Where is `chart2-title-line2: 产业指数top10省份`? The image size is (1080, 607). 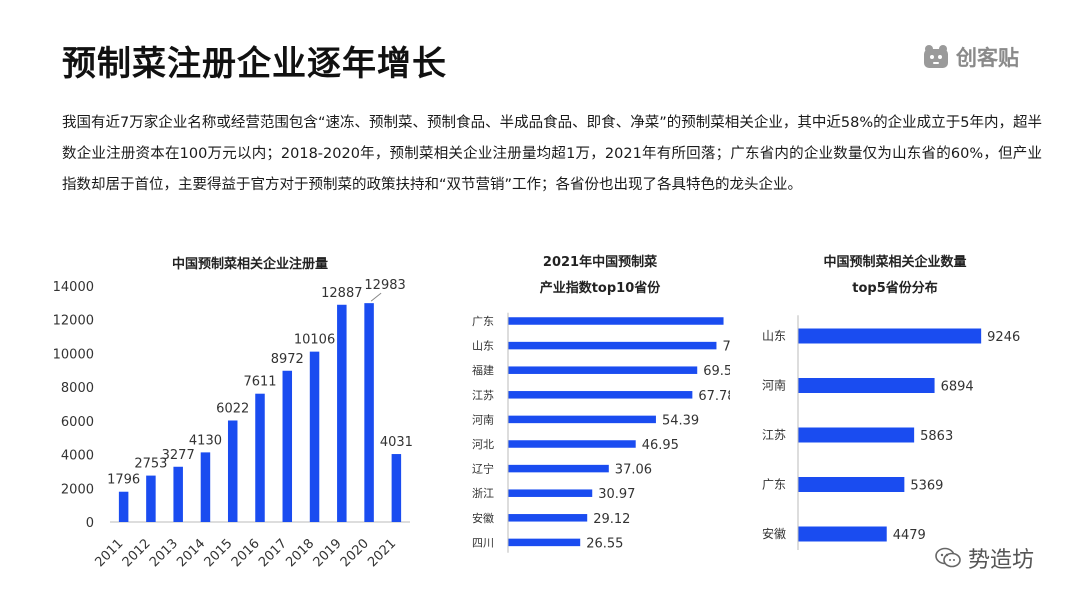
chart2-title-line2: 产业指数top10省份 is located at coordinates (600, 288).